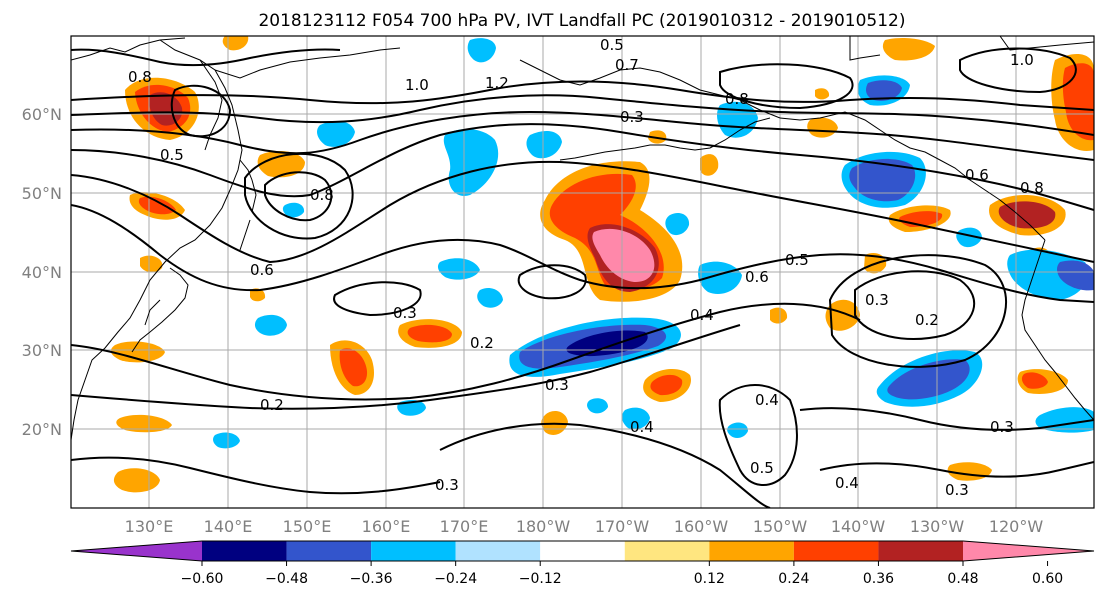 This screenshot has height=601, width=1105. What do you see at coordinates (1034, 380) in the screenshot?
I see `anomaly-patch-california-core` at bounding box center [1034, 380].